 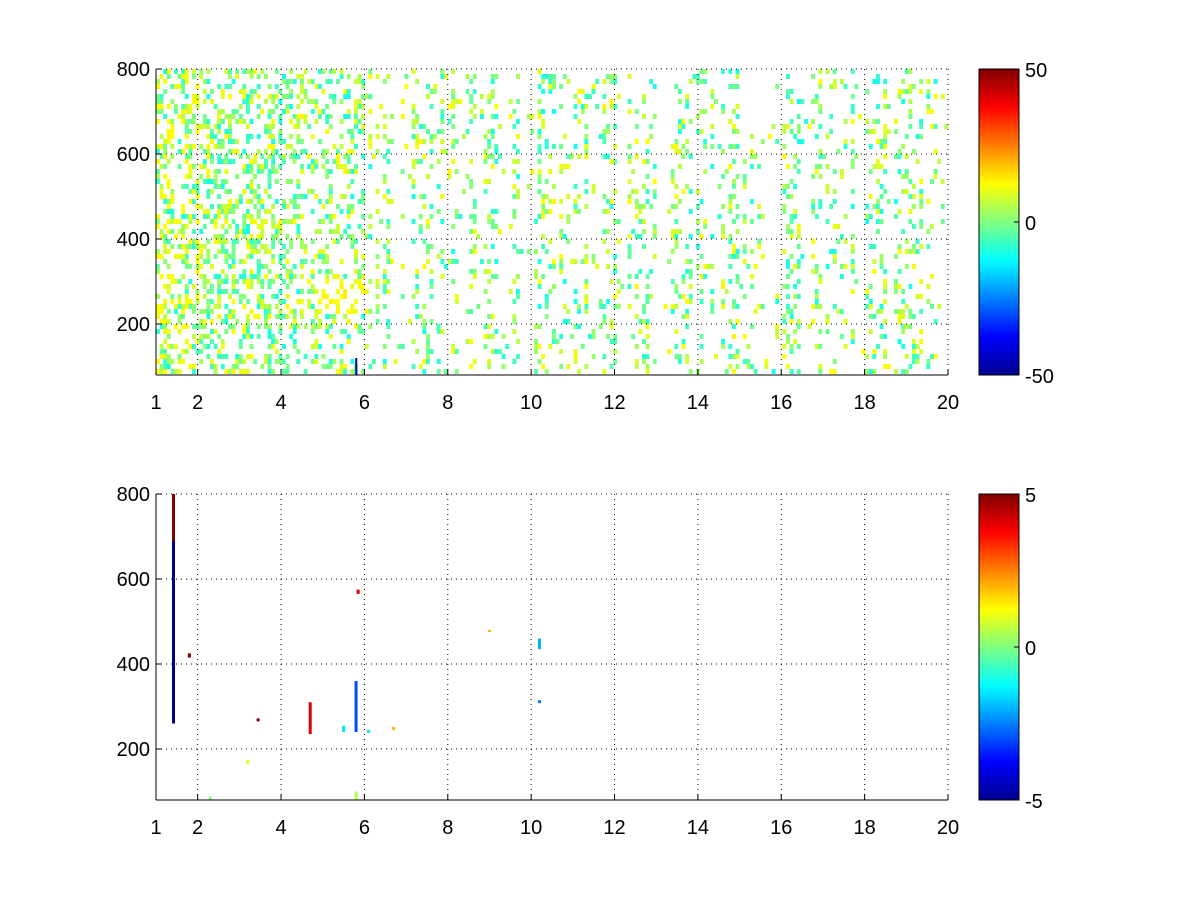 I want to click on colorbar, so click(x=999, y=647).